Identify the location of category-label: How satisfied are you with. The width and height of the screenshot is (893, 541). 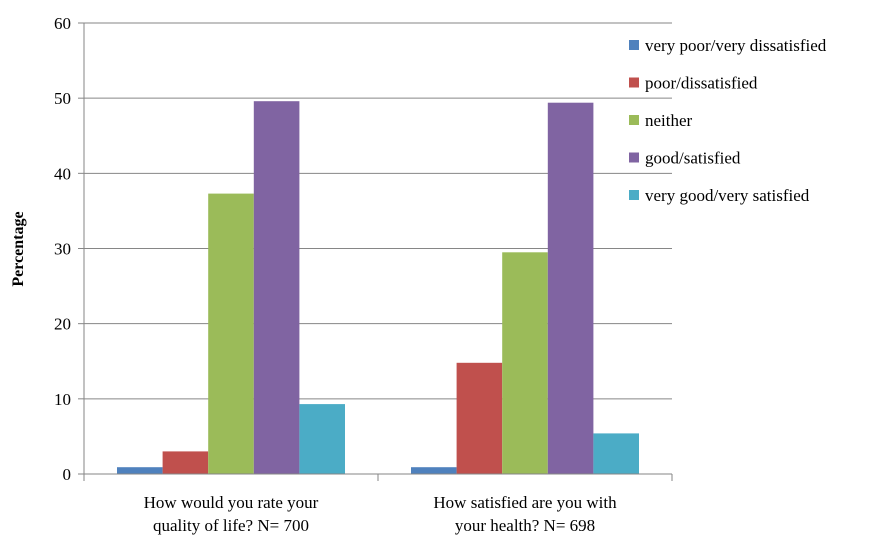
(525, 502).